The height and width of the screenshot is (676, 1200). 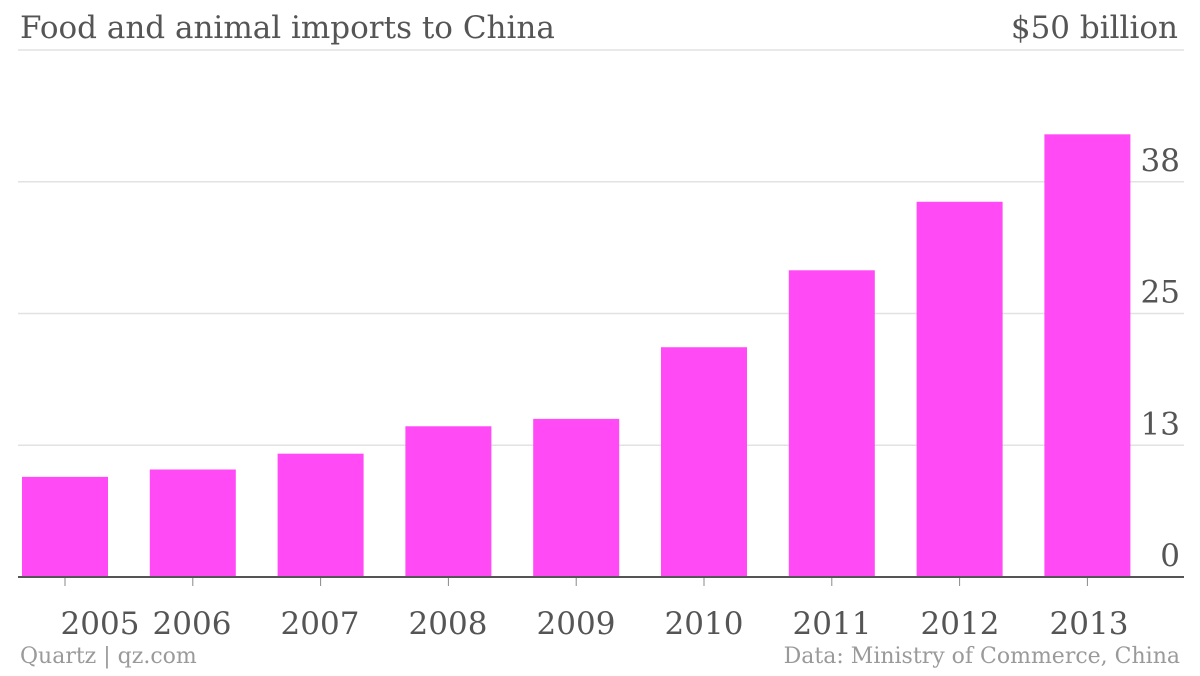 I want to click on x-tick-label: 2013, so click(x=1089, y=624).